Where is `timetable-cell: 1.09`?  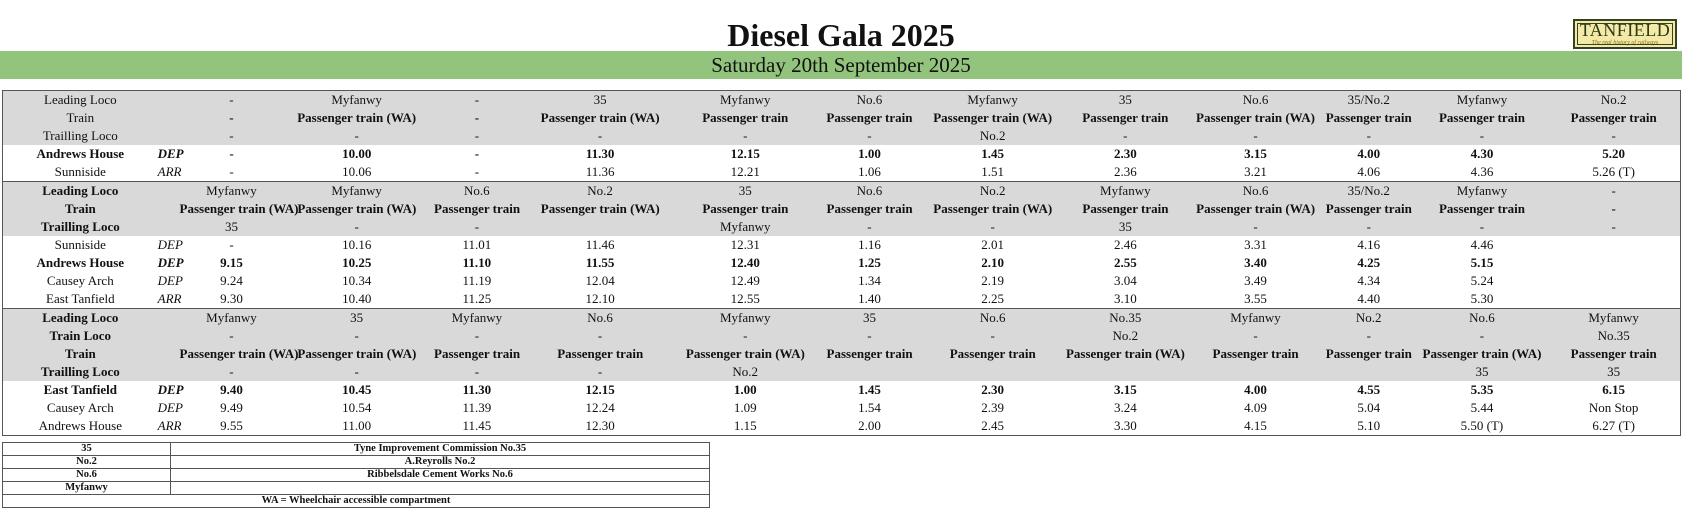 timetable-cell: 1.09 is located at coordinates (745, 407).